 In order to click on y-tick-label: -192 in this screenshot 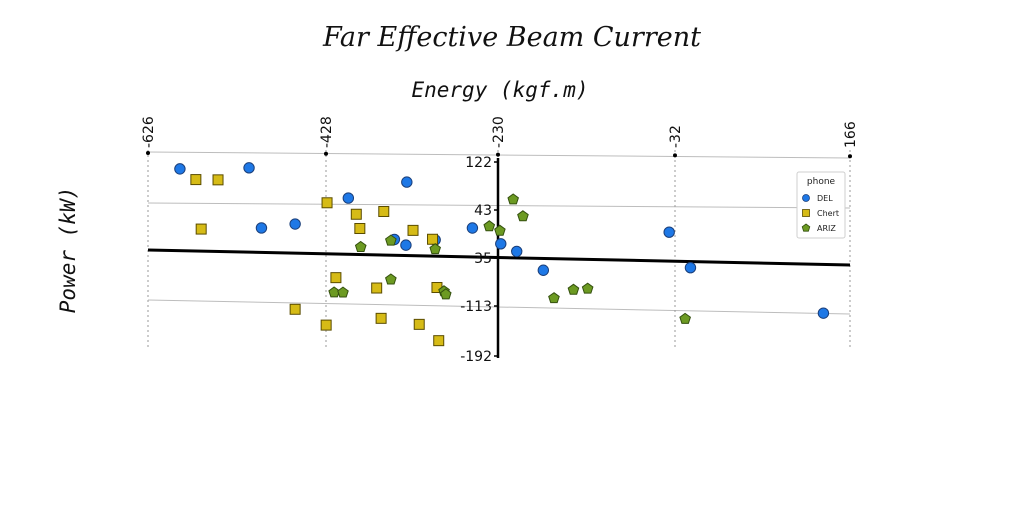, I will do `click(476, 357)`.